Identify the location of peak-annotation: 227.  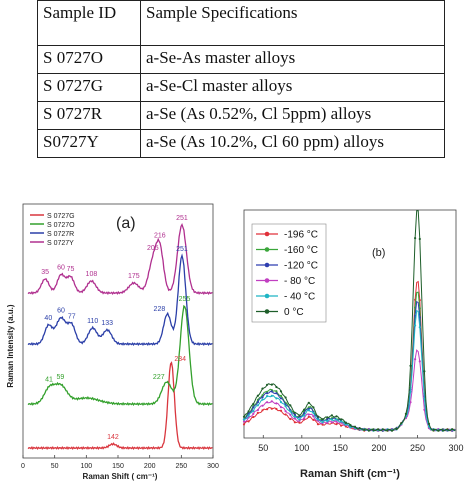
(159, 377).